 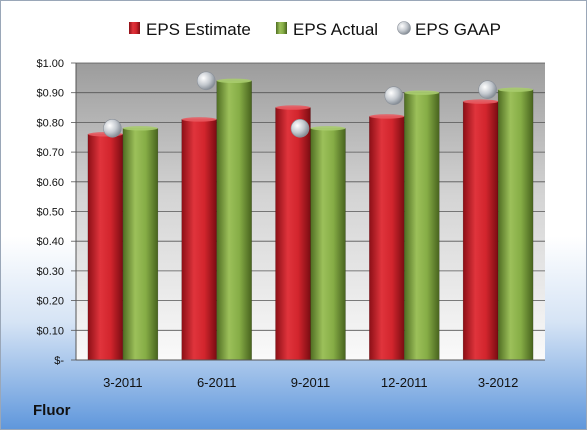 What do you see at coordinates (404, 28) in the screenshot?
I see `legend-swatch-gaap` at bounding box center [404, 28].